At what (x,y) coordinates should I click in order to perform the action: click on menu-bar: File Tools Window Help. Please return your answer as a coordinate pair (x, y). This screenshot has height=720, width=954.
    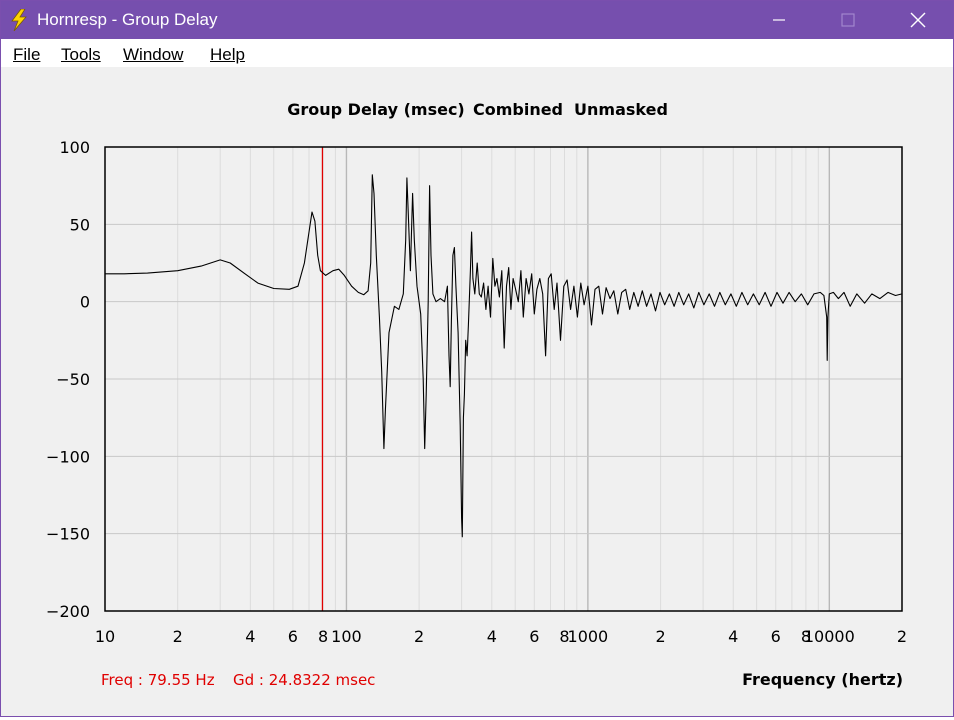
    Looking at the image, I should click on (477, 53).